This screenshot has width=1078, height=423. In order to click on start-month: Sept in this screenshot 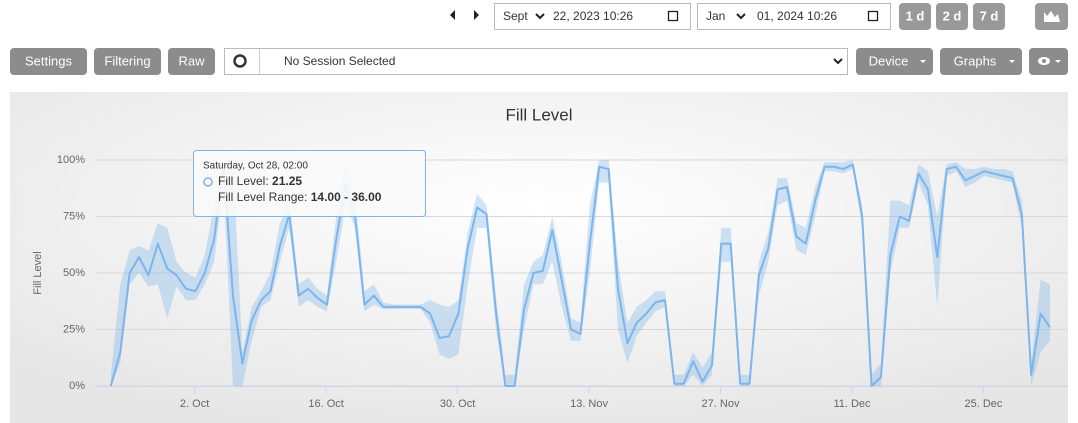, I will do `click(515, 16)`.